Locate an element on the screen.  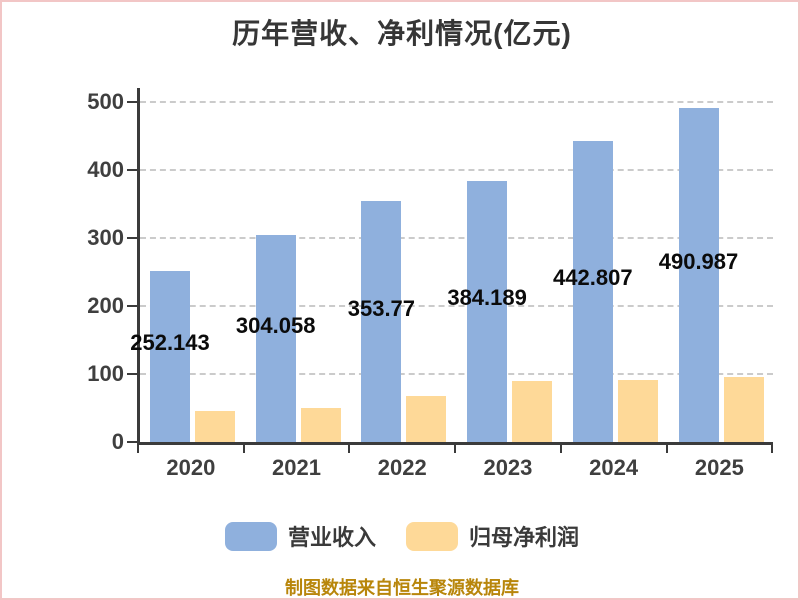
revenue-value-label-2024: 442.807 is located at coordinates (593, 278).